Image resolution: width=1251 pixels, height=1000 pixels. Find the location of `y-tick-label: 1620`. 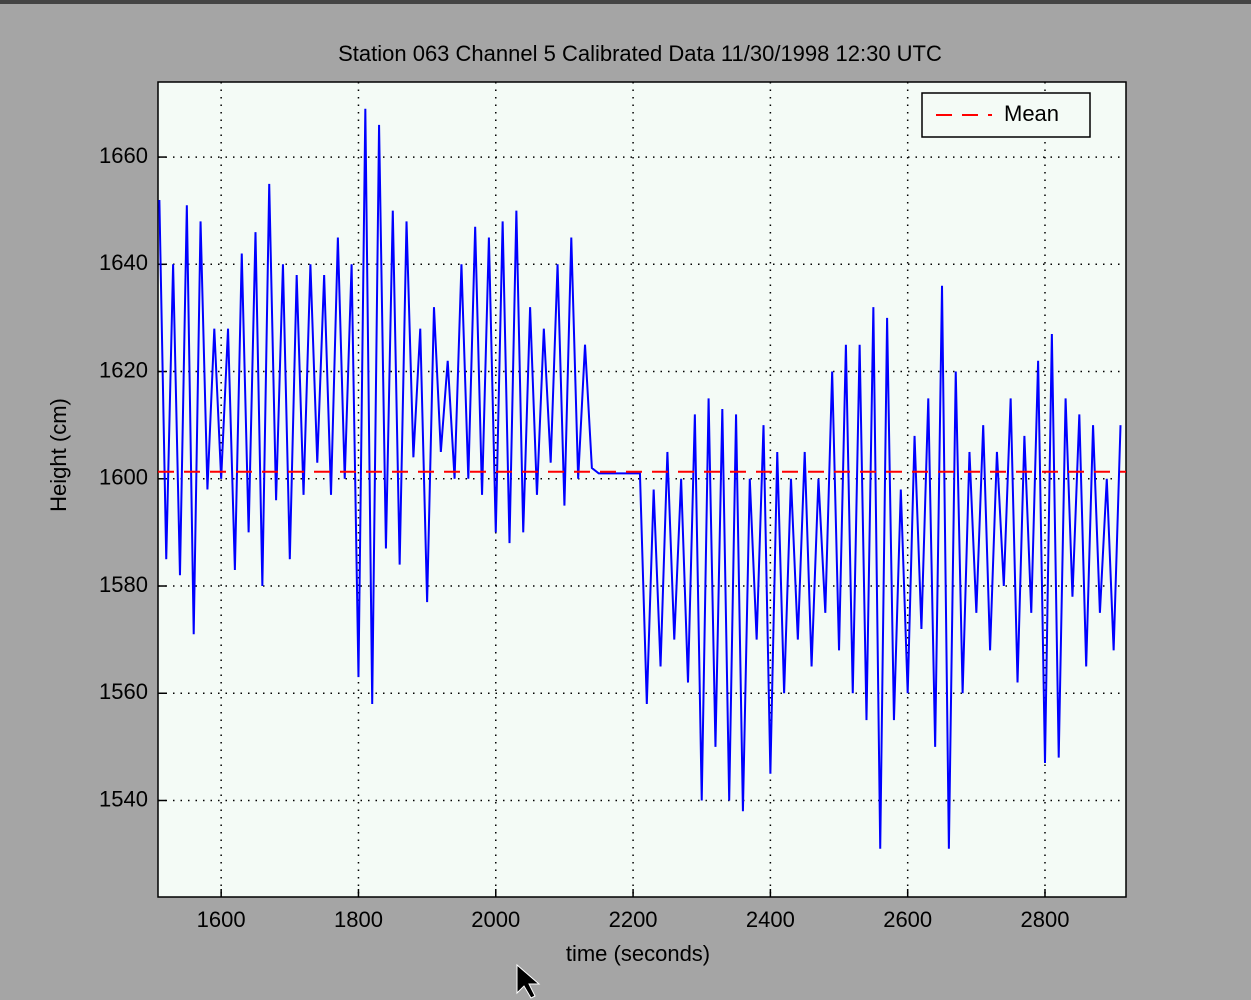

y-tick-label: 1620 is located at coordinates (123, 369).